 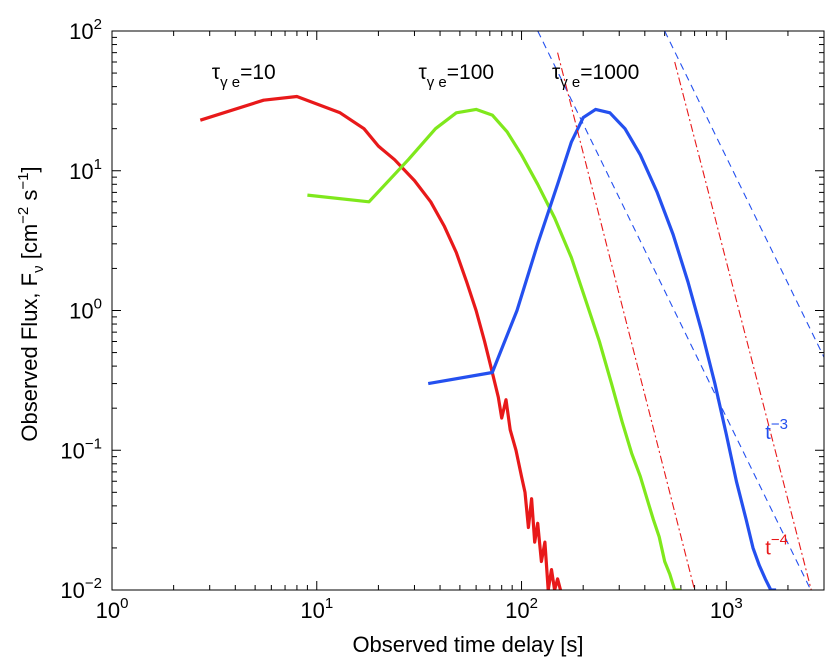 I want to click on y-tick-label: 10⁻², so click(x=81, y=589).